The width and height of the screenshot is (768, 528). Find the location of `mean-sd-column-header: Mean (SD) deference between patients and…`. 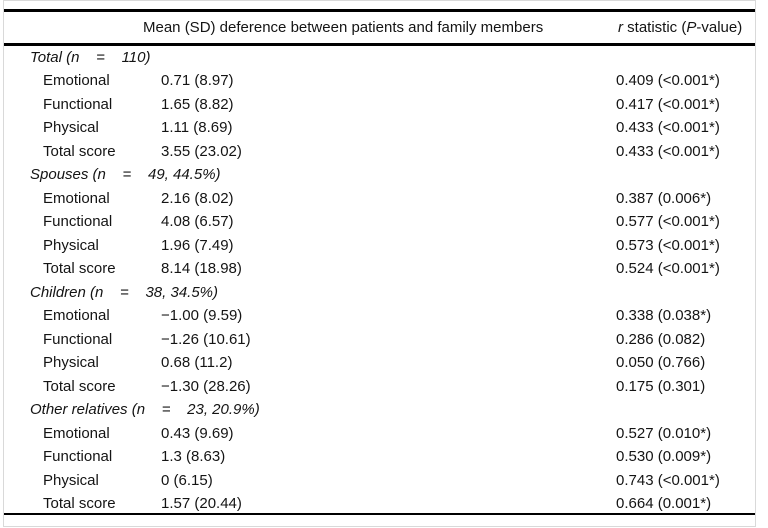

mean-sd-column-header: Mean (SD) deference between patients and… is located at coordinates (343, 27).